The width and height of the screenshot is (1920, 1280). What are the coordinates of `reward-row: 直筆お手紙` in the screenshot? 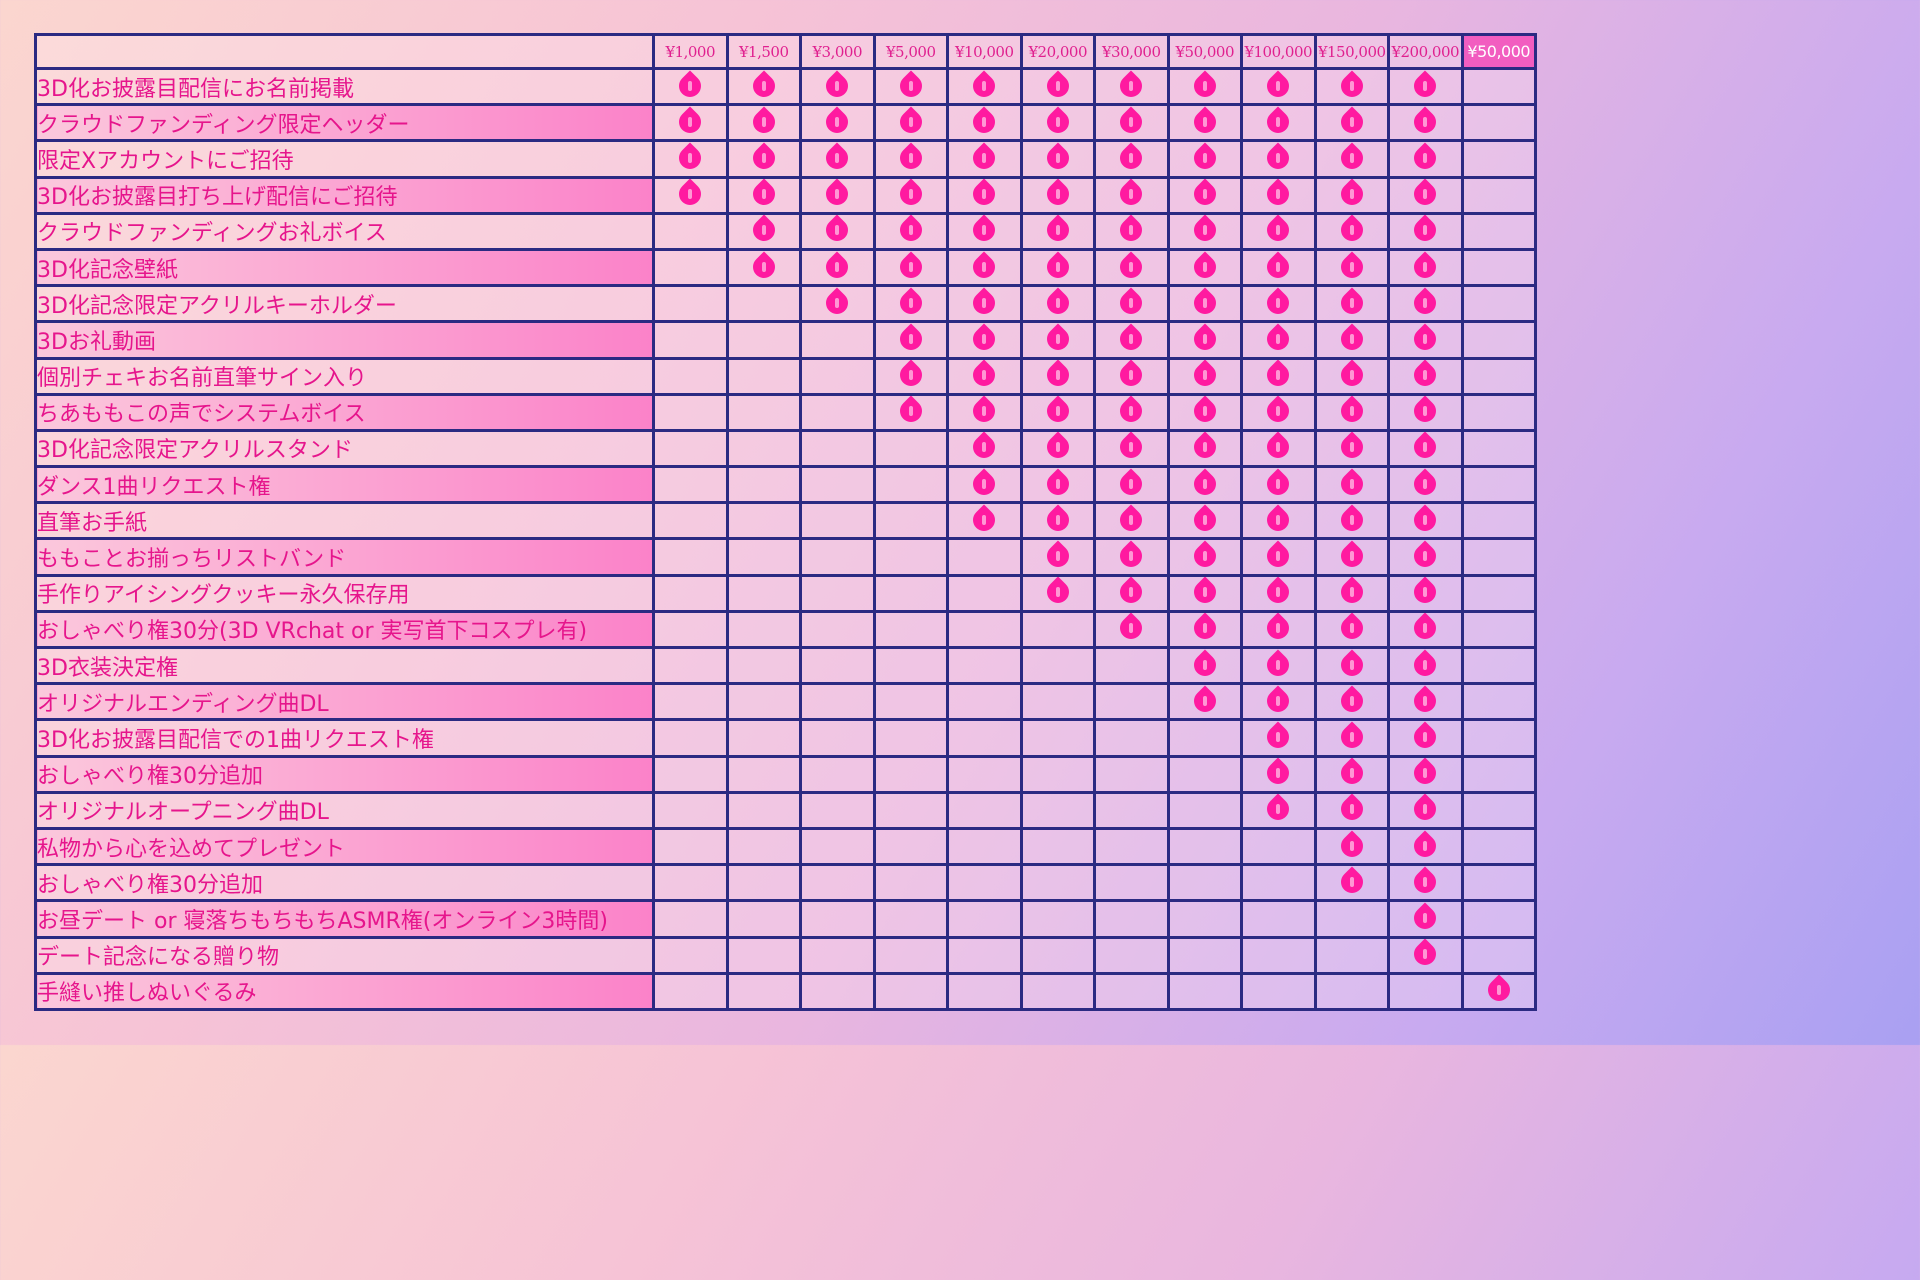 It's located at (785, 521).